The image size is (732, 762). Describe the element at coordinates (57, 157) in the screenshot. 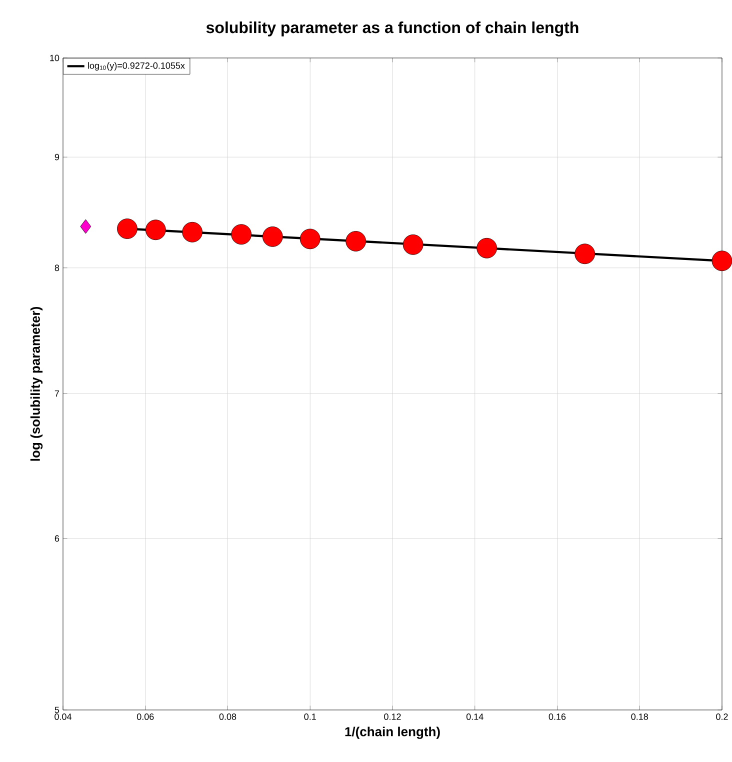

I see `y-tick-label: 9` at that location.